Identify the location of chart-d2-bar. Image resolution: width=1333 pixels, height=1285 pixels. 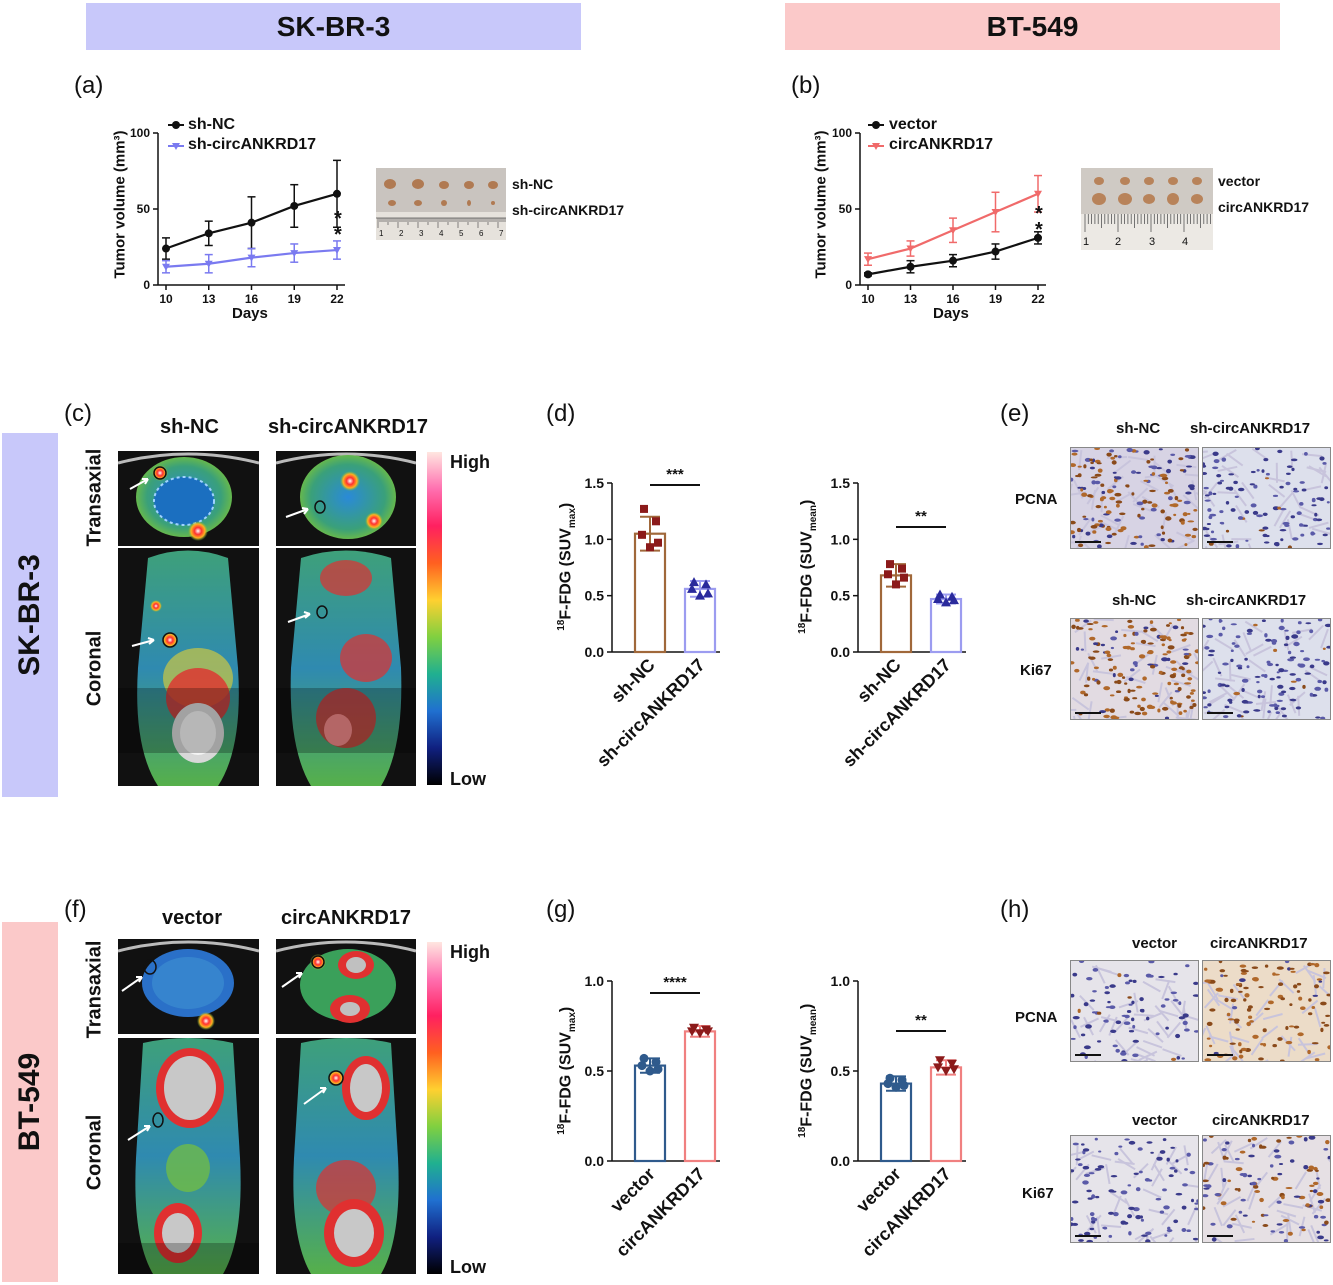
(946, 625).